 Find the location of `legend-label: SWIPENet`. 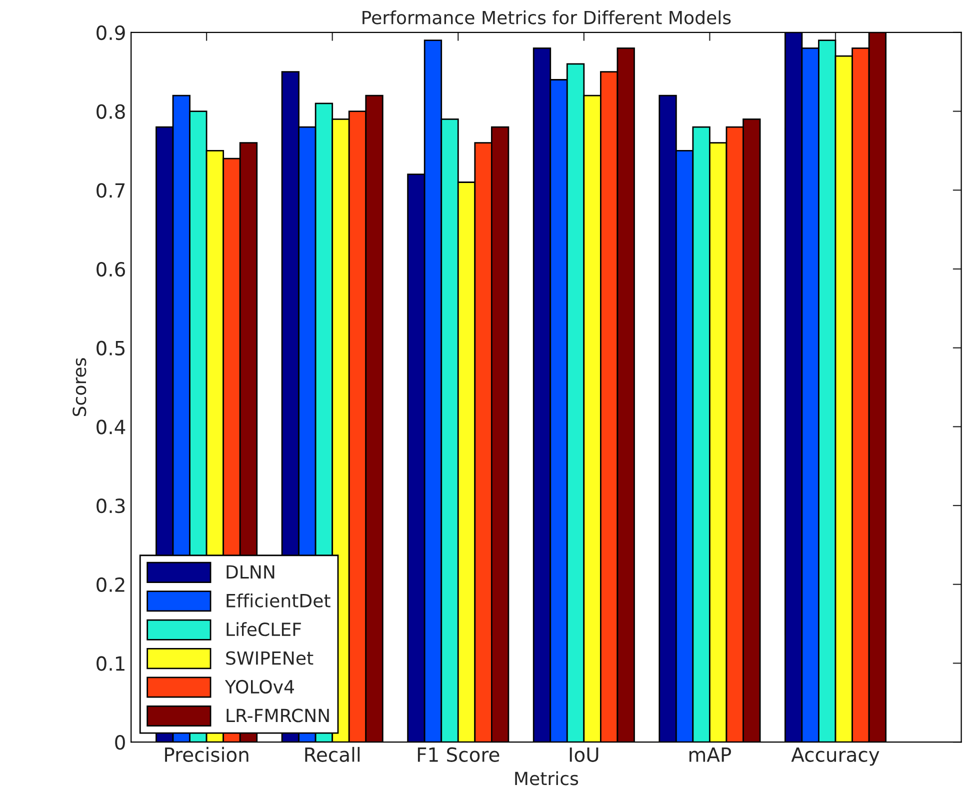

legend-label: SWIPENet is located at coordinates (270, 658).